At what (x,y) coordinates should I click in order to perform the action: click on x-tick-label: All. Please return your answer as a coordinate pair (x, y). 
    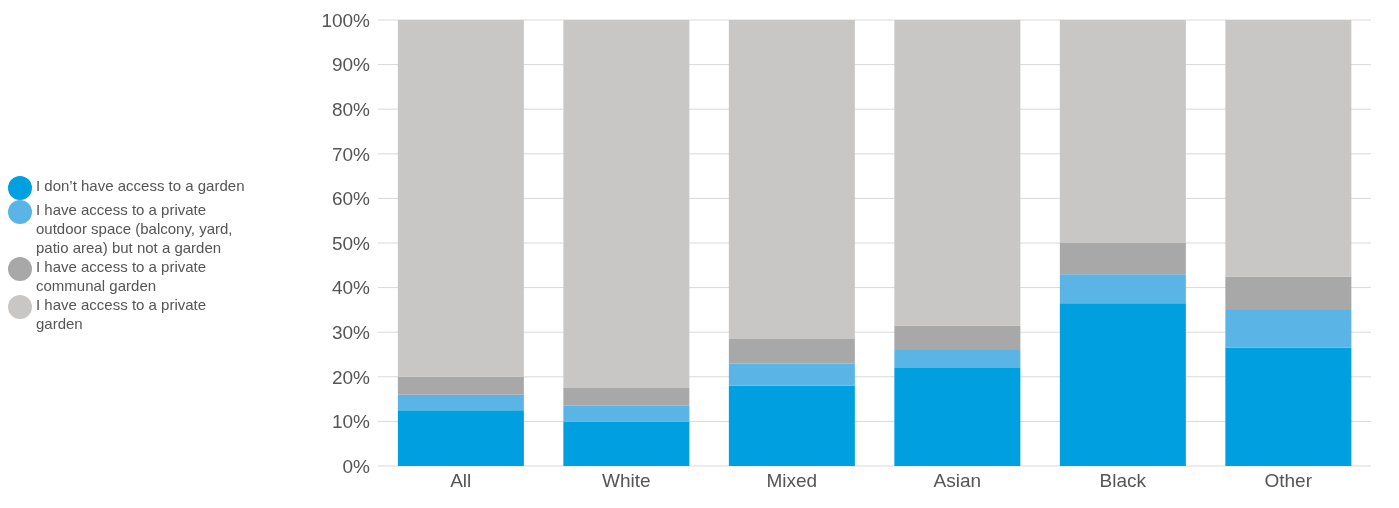
    Looking at the image, I should click on (461, 481).